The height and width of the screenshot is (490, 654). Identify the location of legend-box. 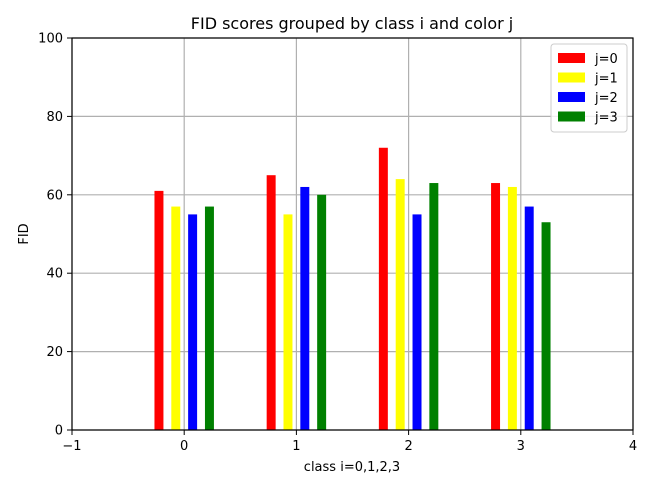
(589, 88).